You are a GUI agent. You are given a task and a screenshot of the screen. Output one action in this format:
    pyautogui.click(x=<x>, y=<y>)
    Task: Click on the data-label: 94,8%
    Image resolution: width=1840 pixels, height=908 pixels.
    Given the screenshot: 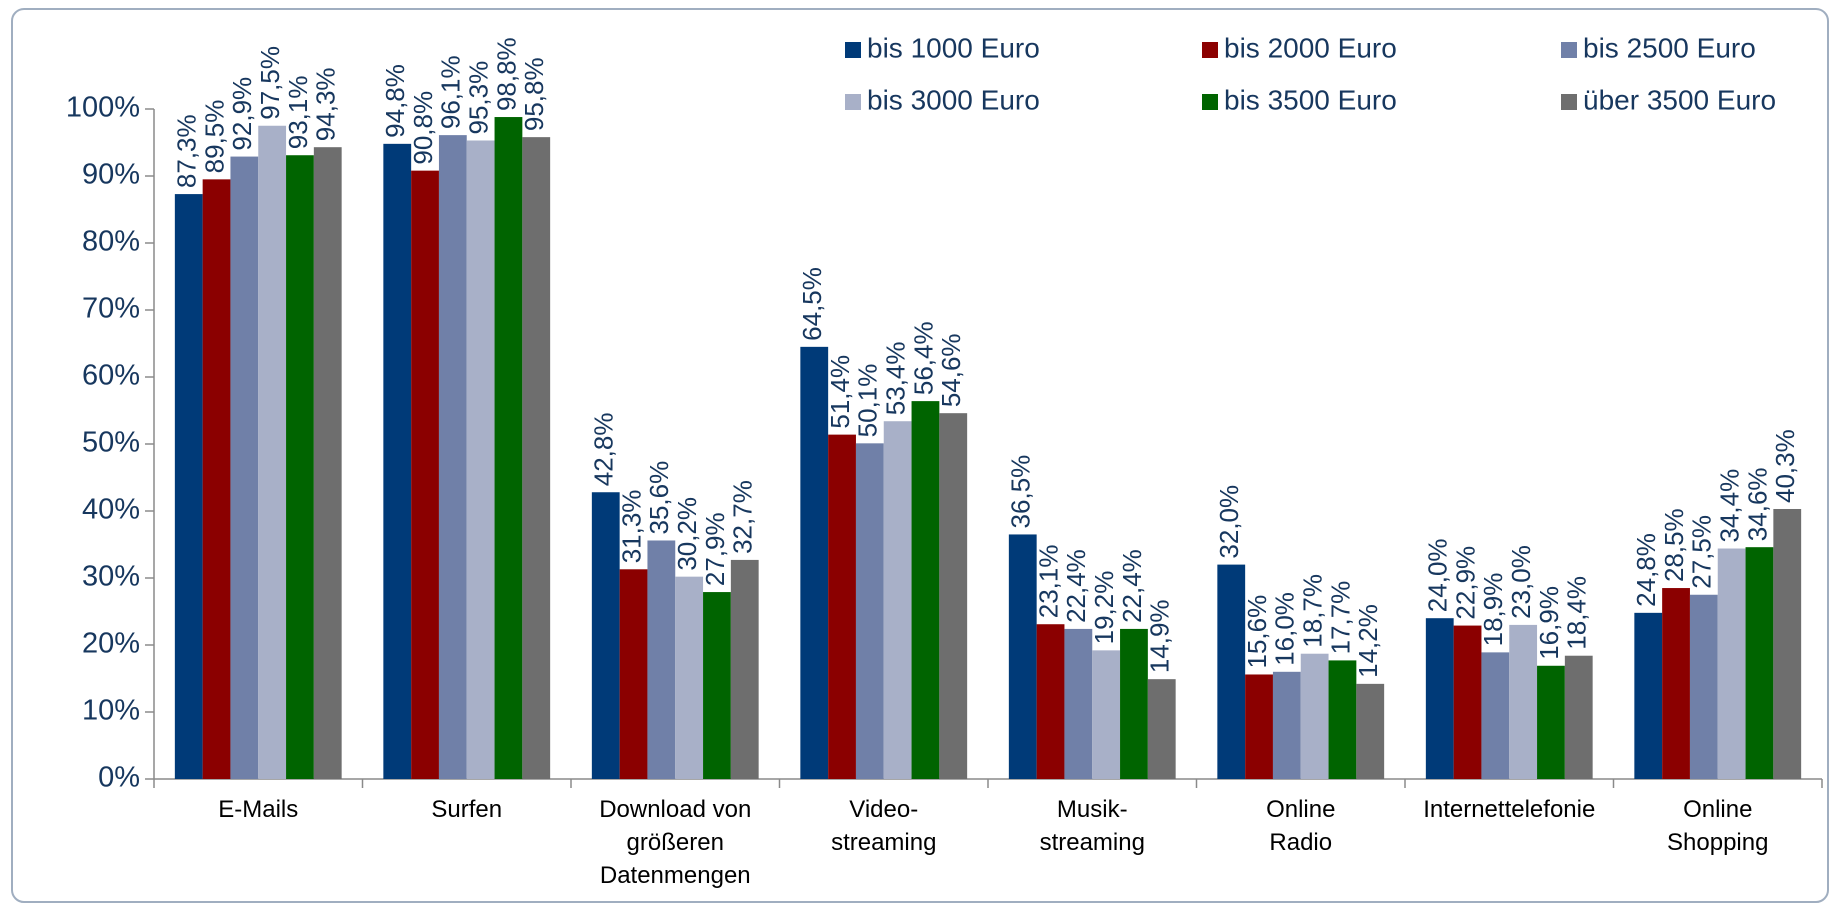 What is the action you would take?
    pyautogui.click(x=395, y=101)
    